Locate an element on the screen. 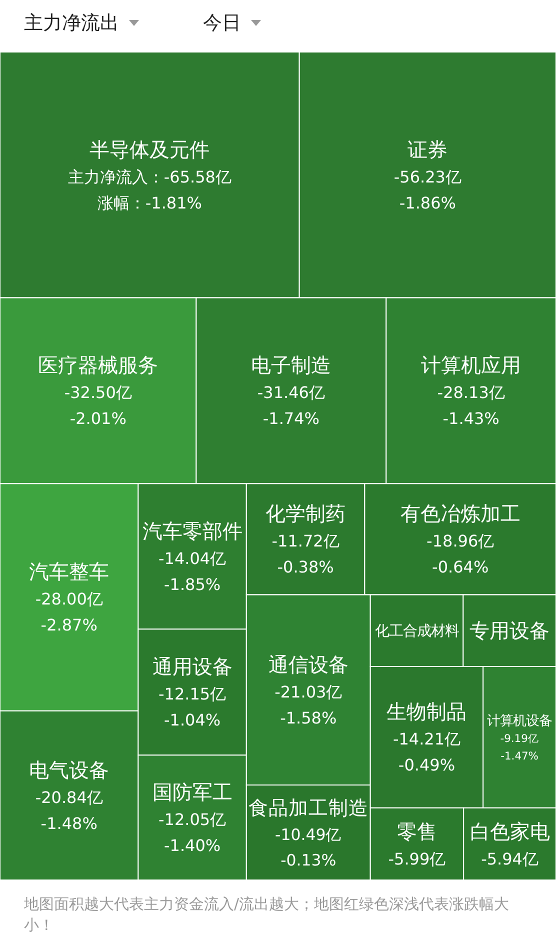 The image size is (556, 947). data-label: -1.40% is located at coordinates (192, 846).